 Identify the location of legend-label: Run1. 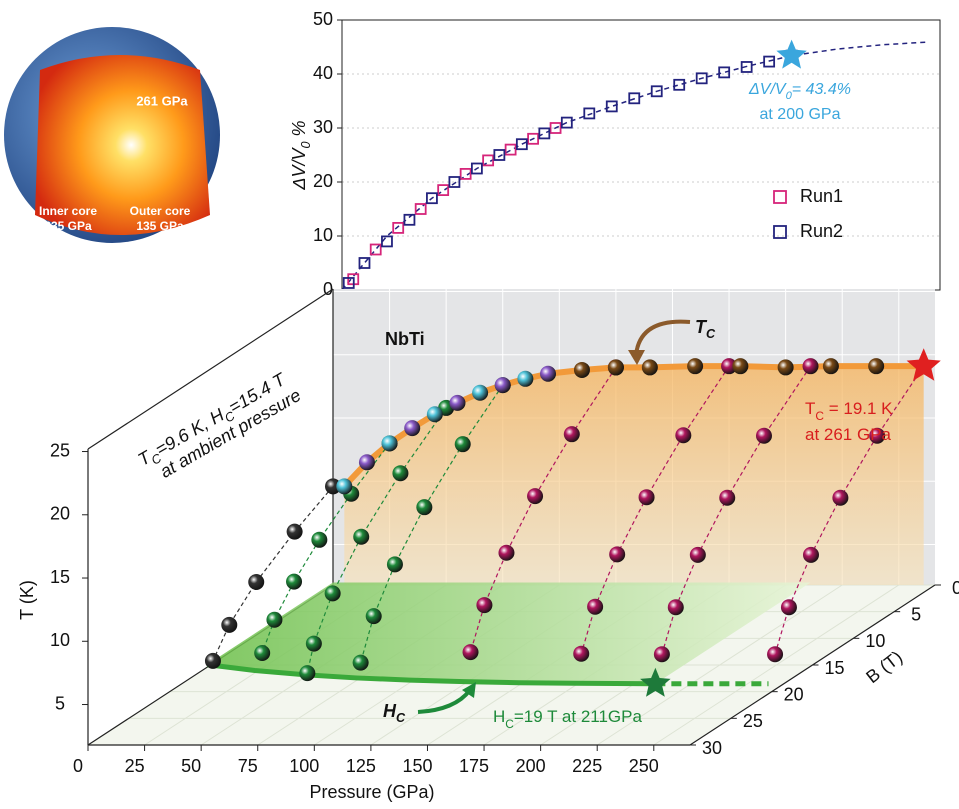
(821, 196).